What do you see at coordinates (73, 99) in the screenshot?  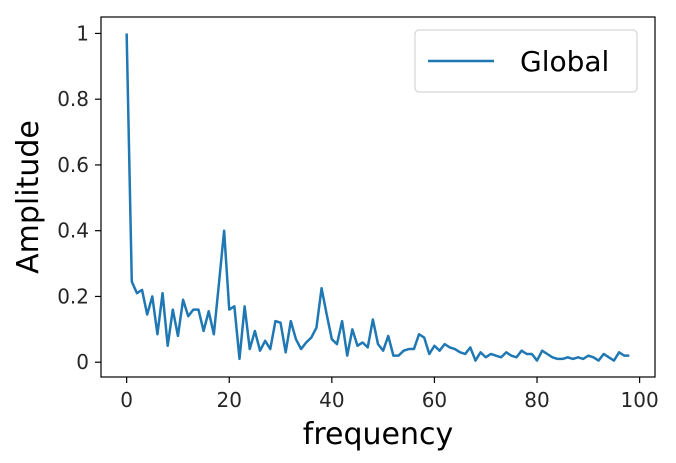 I see `y-tick-label: 0.8` at bounding box center [73, 99].